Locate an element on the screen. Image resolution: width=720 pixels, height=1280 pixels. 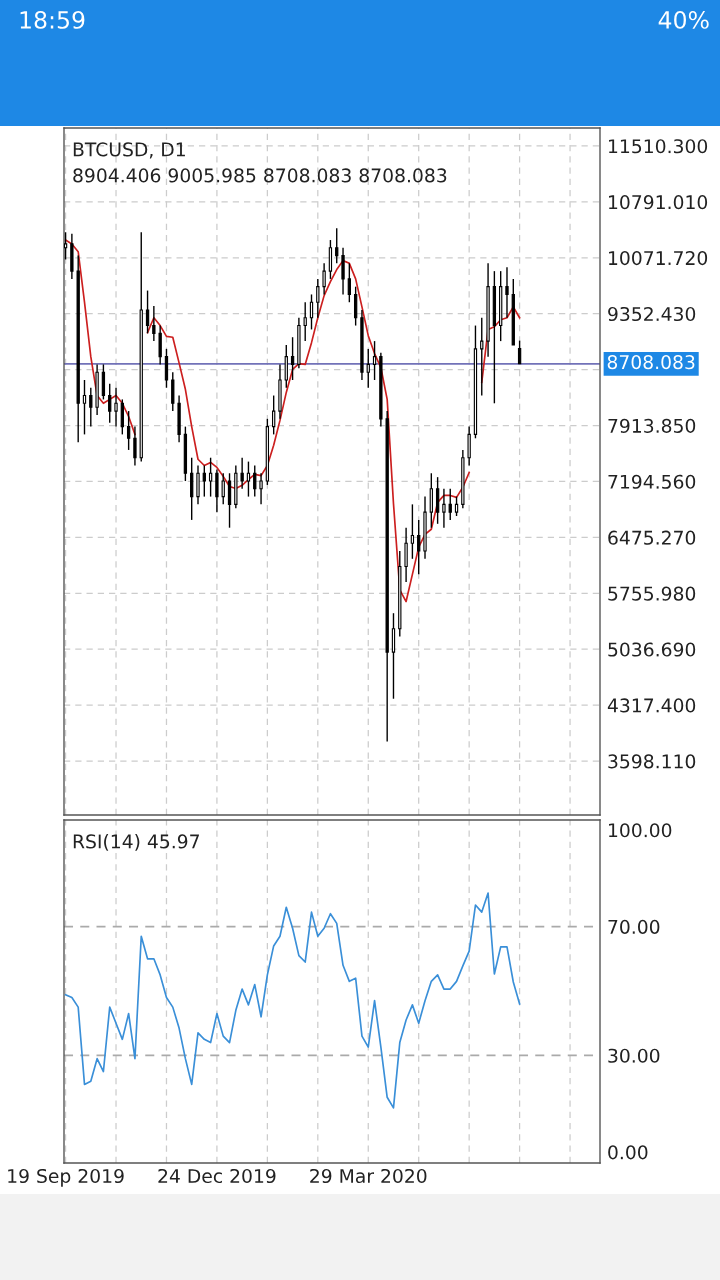
y-tick-label: 70.00 is located at coordinates (634, 926).